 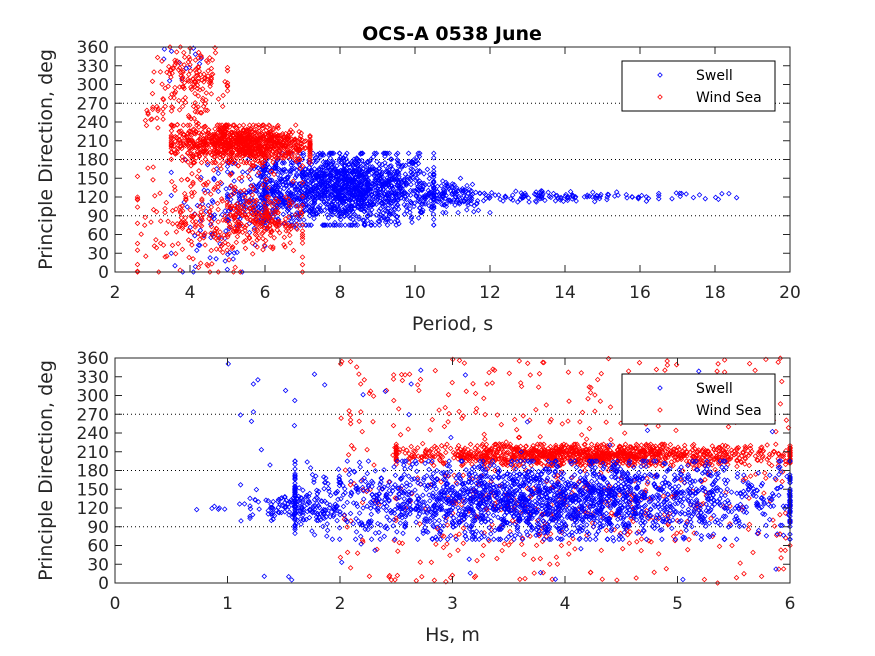 I want to click on x-tick-label: 8, so click(x=340, y=293).